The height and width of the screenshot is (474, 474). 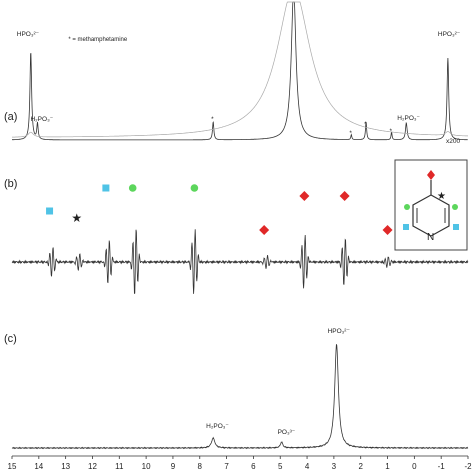 I want to click on x-tick-label: 3, so click(x=334, y=466).